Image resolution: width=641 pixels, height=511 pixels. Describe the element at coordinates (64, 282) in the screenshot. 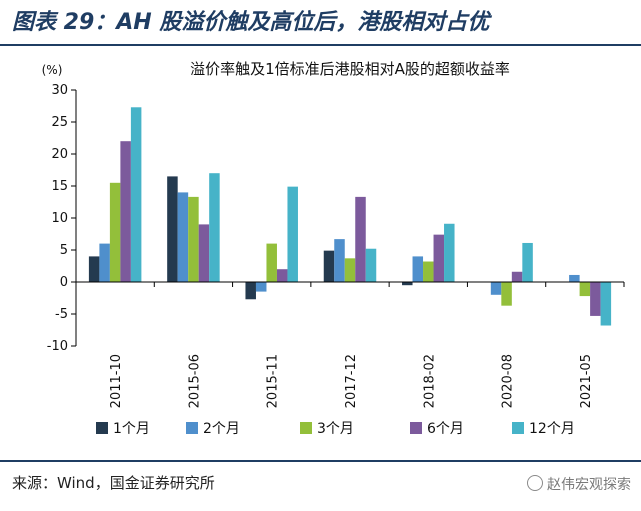

I see `y-tick-label: 0` at that location.